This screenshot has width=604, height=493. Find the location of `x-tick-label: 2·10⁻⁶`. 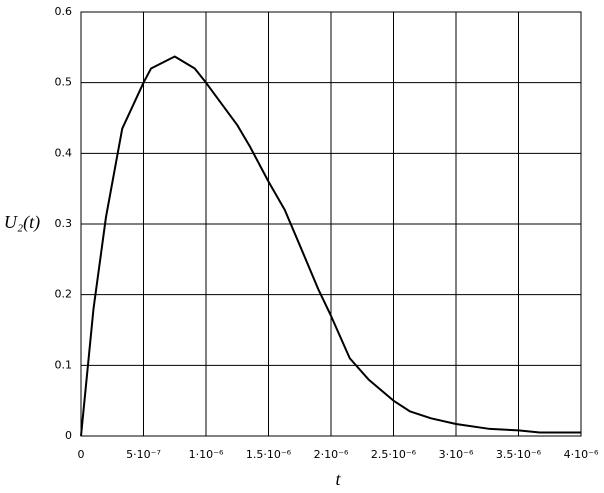

x-tick-label: 2·10⁻⁶ is located at coordinates (331, 454).